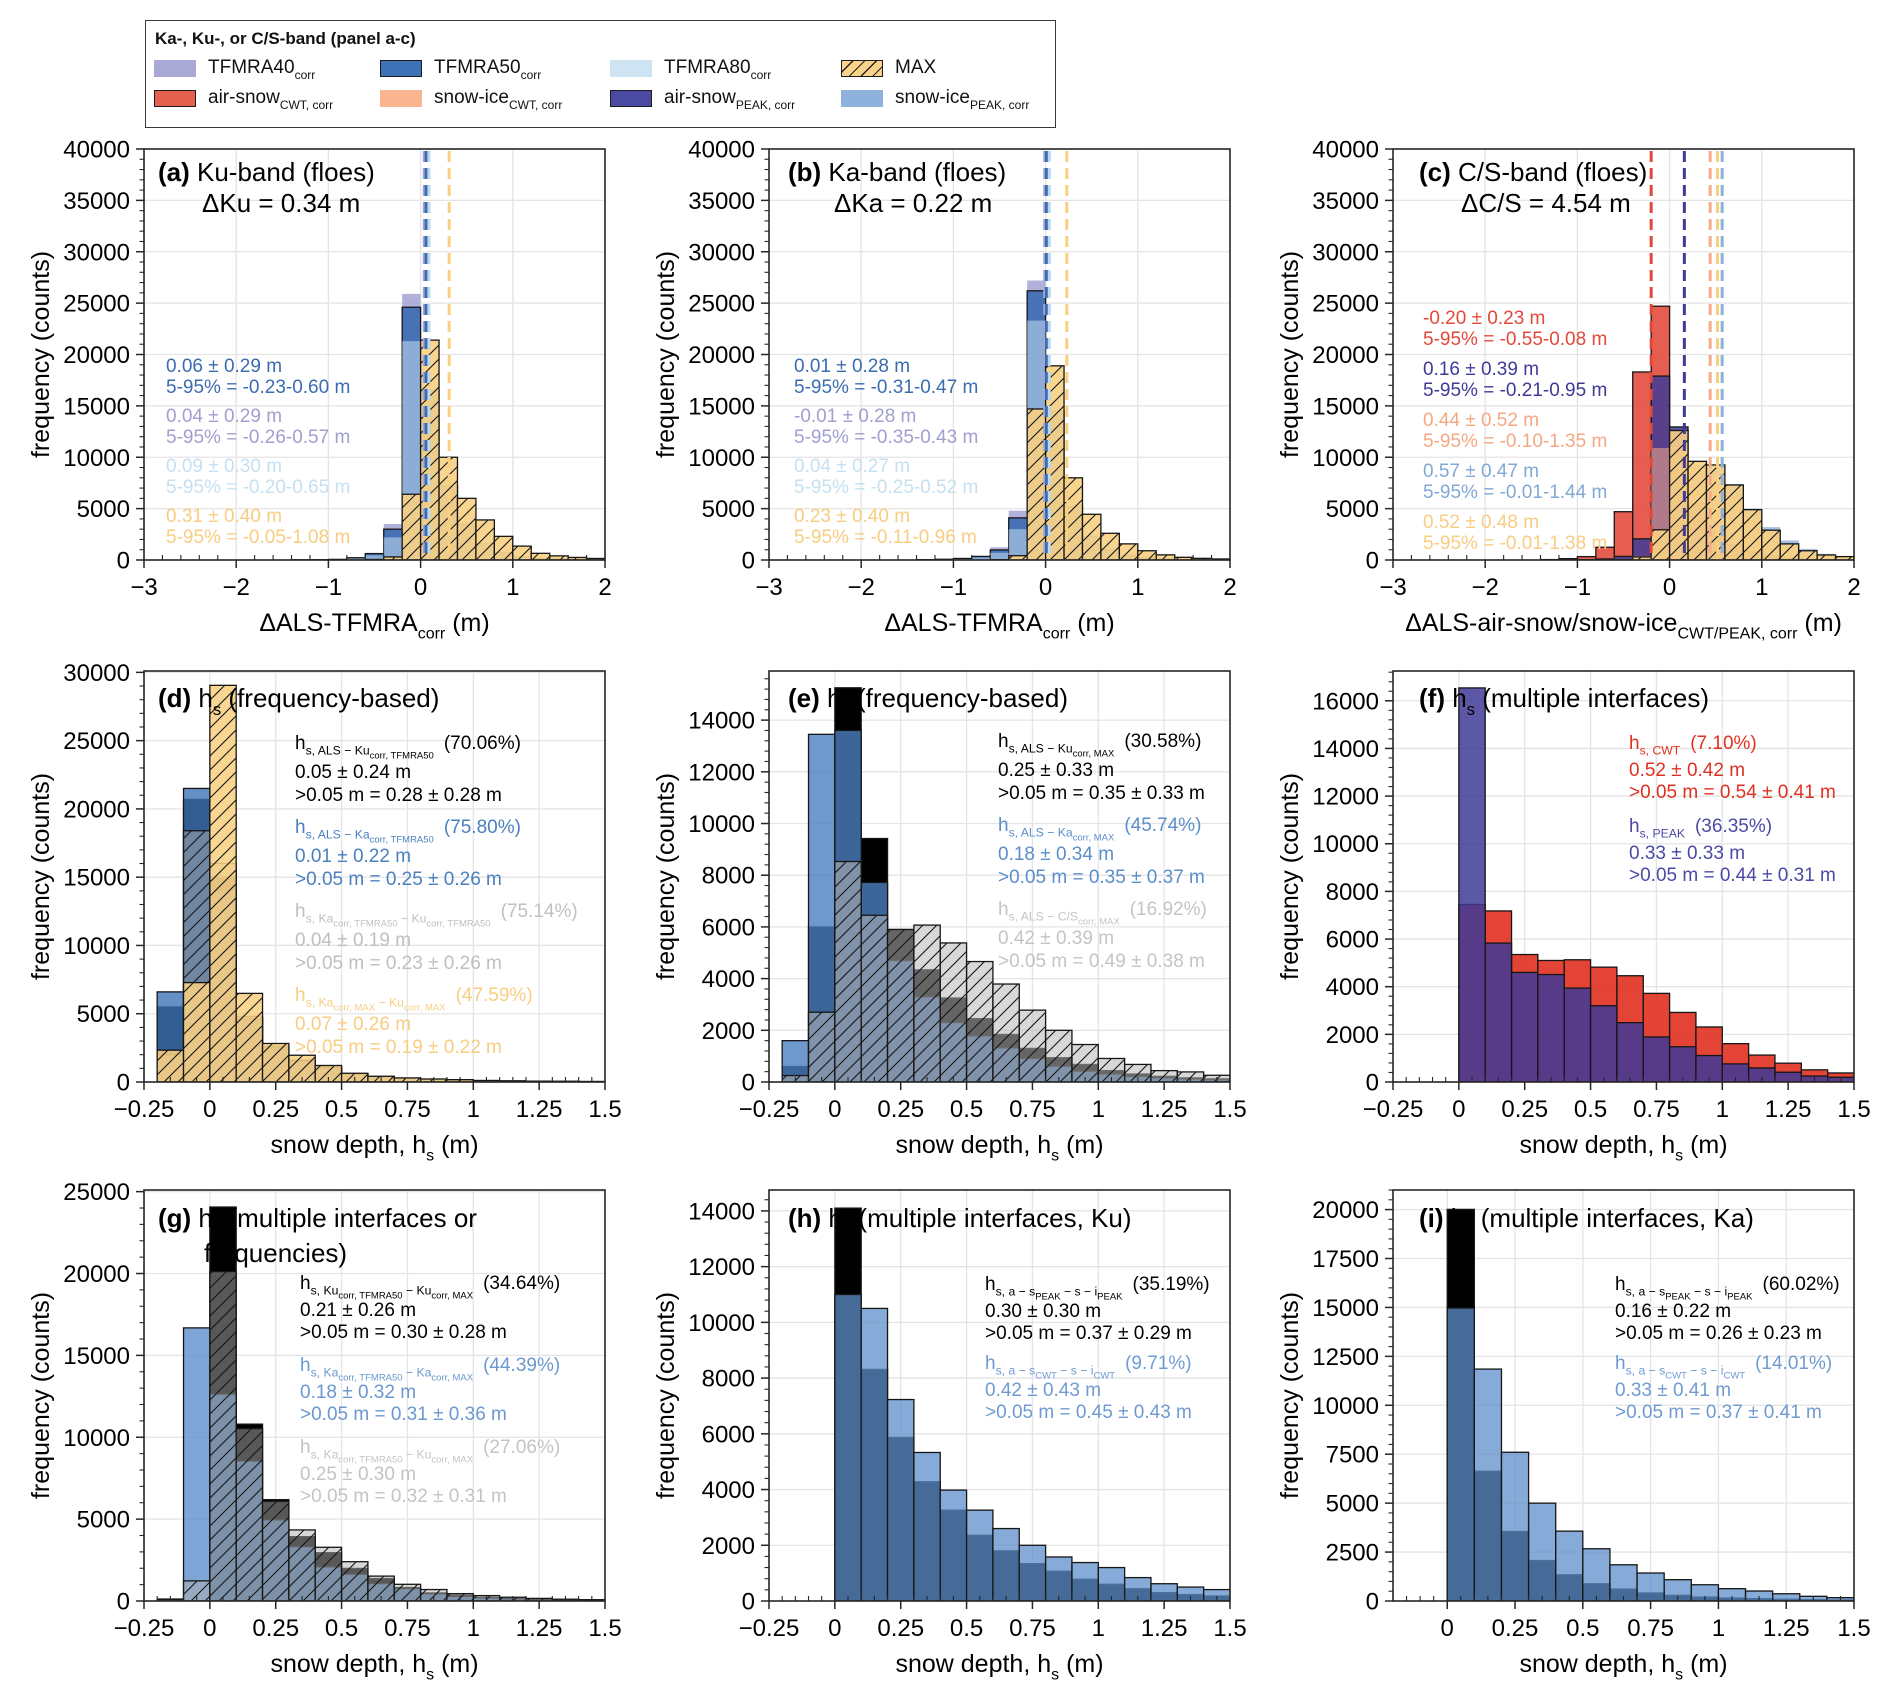 The width and height of the screenshot is (1892, 1697). I want to click on panel-d-stats-label: hs, ALS − Kucorr, TFMRA50 (70.06%), so click(408, 747).